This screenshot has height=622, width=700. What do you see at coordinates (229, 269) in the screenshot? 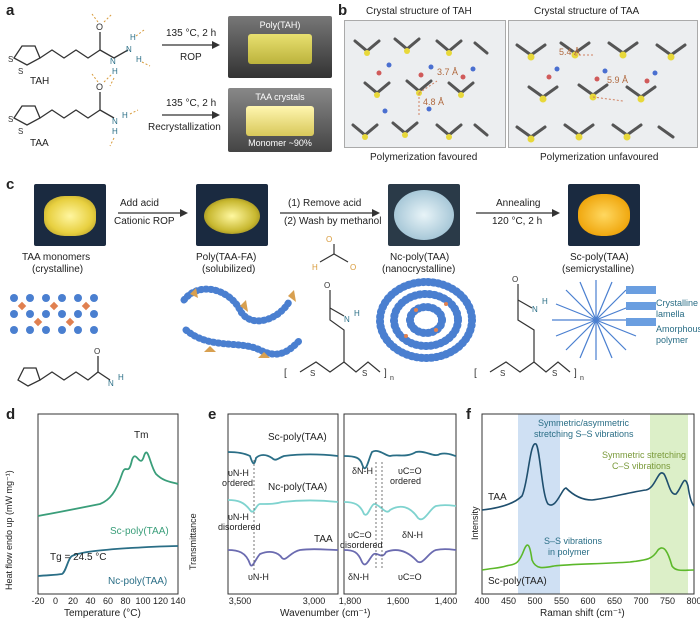
I see `item2-line2: (solubilized)` at bounding box center [229, 269].